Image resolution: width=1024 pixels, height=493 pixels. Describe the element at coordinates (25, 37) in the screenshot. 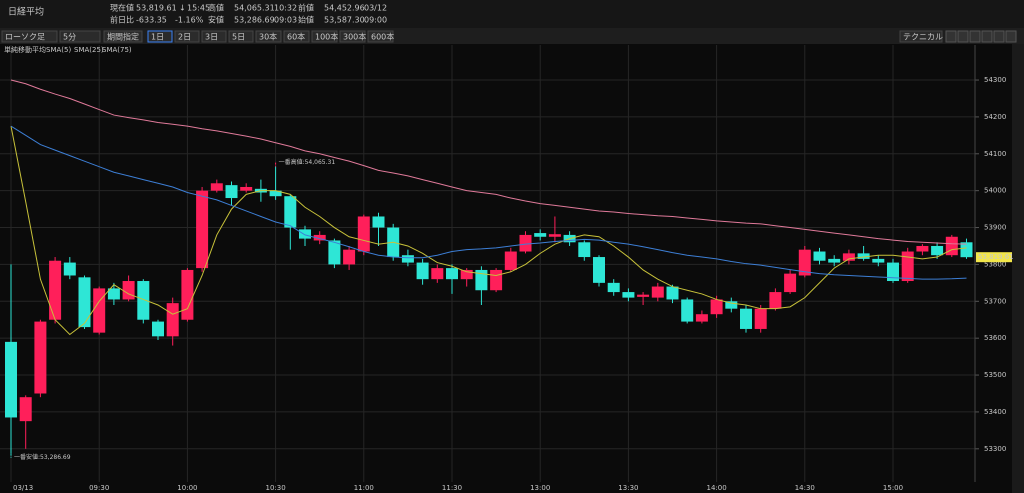

I see `style-select: ローソク足` at that location.